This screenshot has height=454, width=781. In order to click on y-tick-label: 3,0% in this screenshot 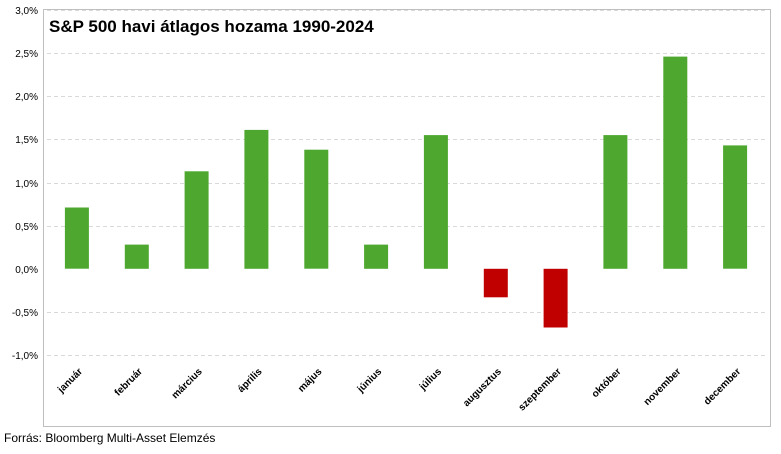, I will do `click(26, 11)`.